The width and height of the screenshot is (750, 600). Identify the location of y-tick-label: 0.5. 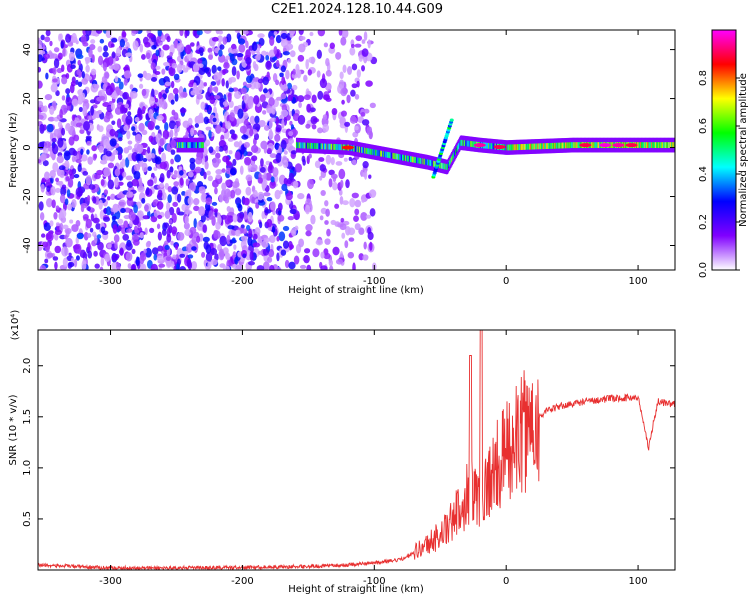
(27, 519).